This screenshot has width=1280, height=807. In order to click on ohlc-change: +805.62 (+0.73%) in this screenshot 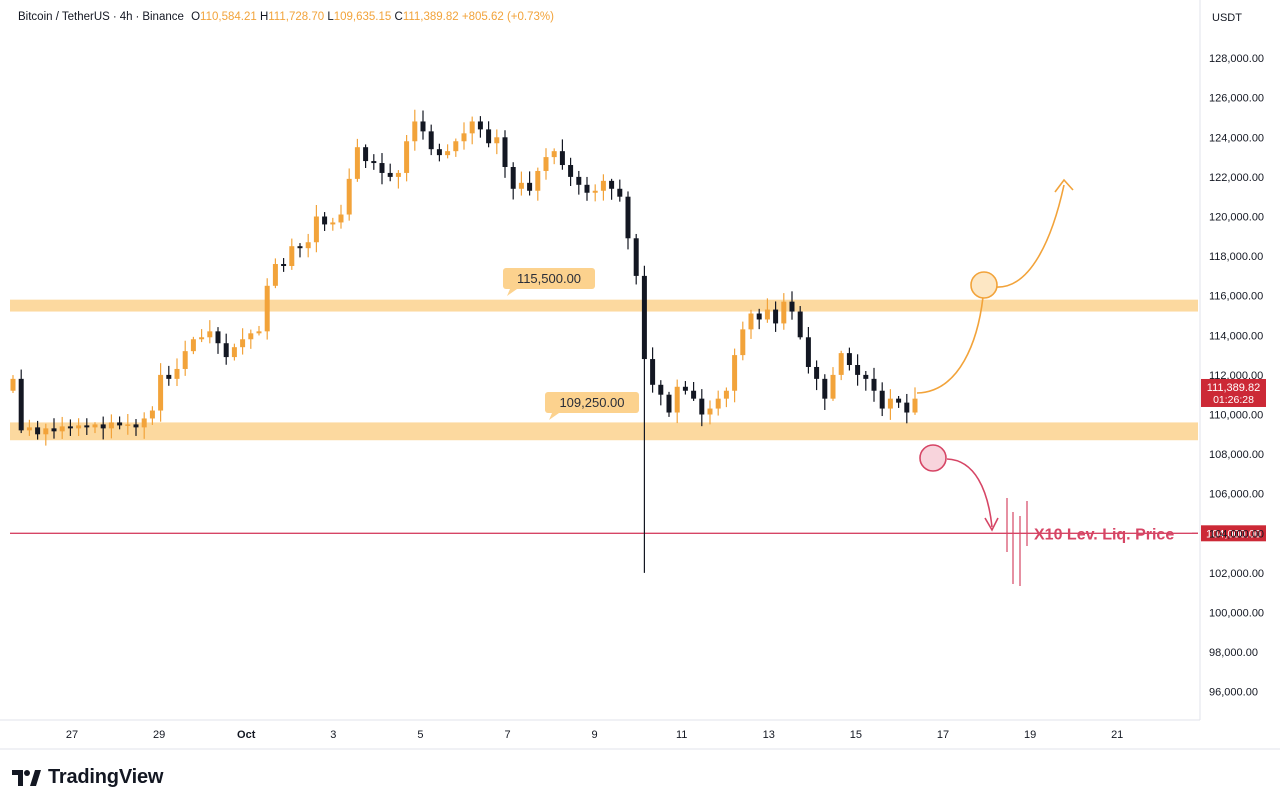, I will do `click(507, 17)`.